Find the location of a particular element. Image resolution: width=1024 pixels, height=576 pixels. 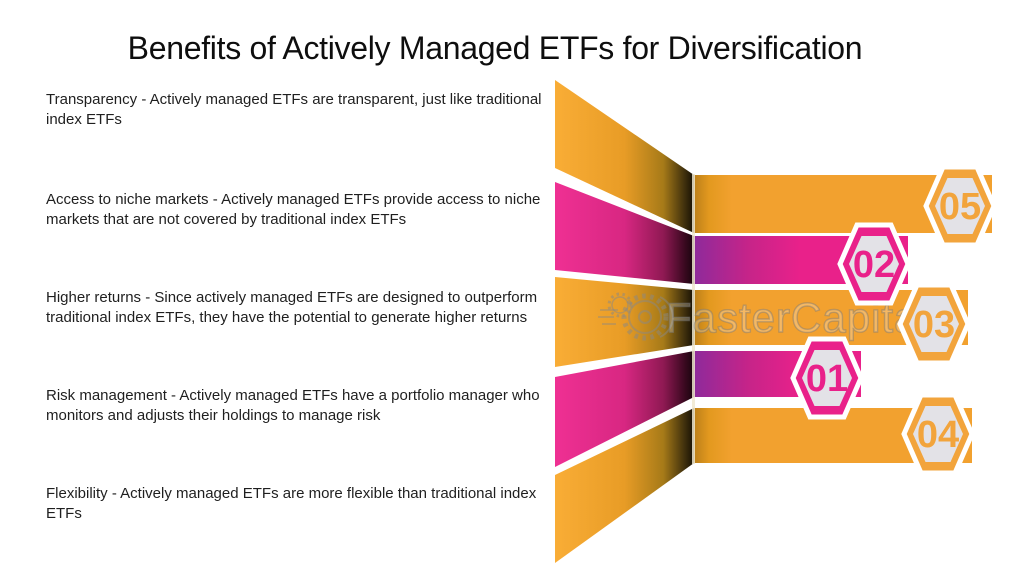

badge-hexagon-02: 02 is located at coordinates (874, 264).